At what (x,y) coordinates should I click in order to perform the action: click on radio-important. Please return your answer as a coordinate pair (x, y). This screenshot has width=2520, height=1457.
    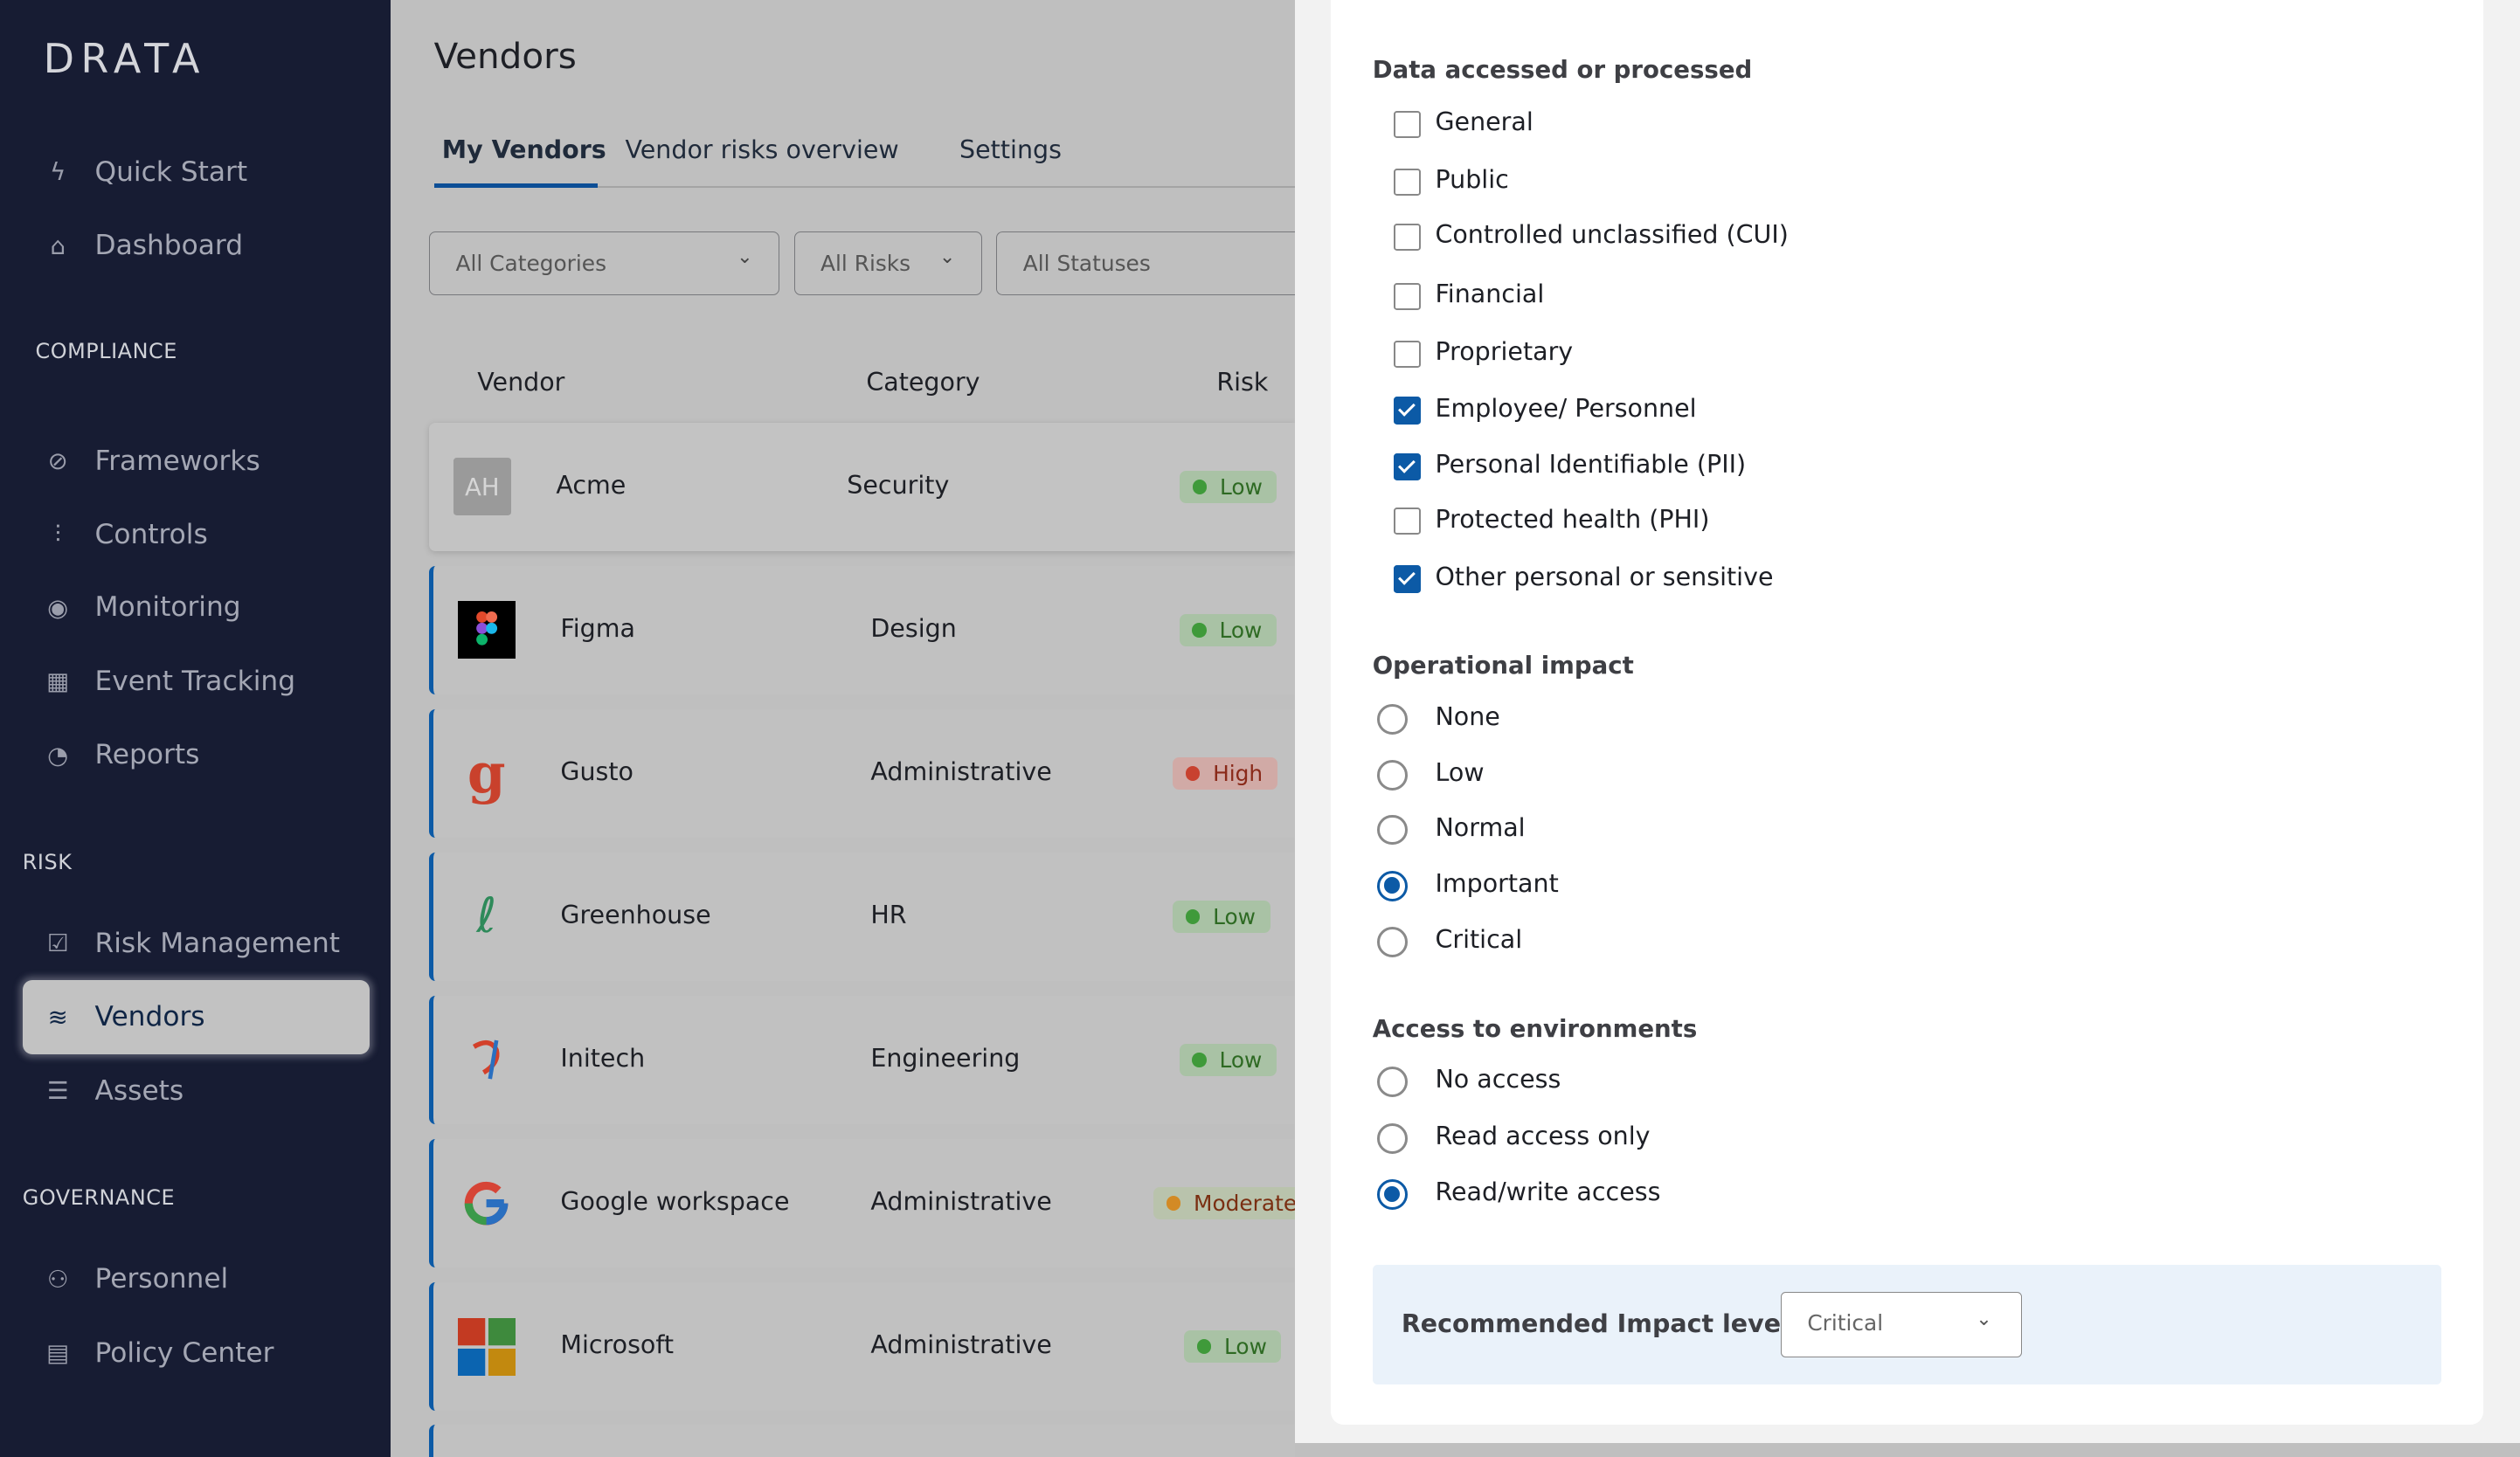
    Looking at the image, I should click on (1393, 885).